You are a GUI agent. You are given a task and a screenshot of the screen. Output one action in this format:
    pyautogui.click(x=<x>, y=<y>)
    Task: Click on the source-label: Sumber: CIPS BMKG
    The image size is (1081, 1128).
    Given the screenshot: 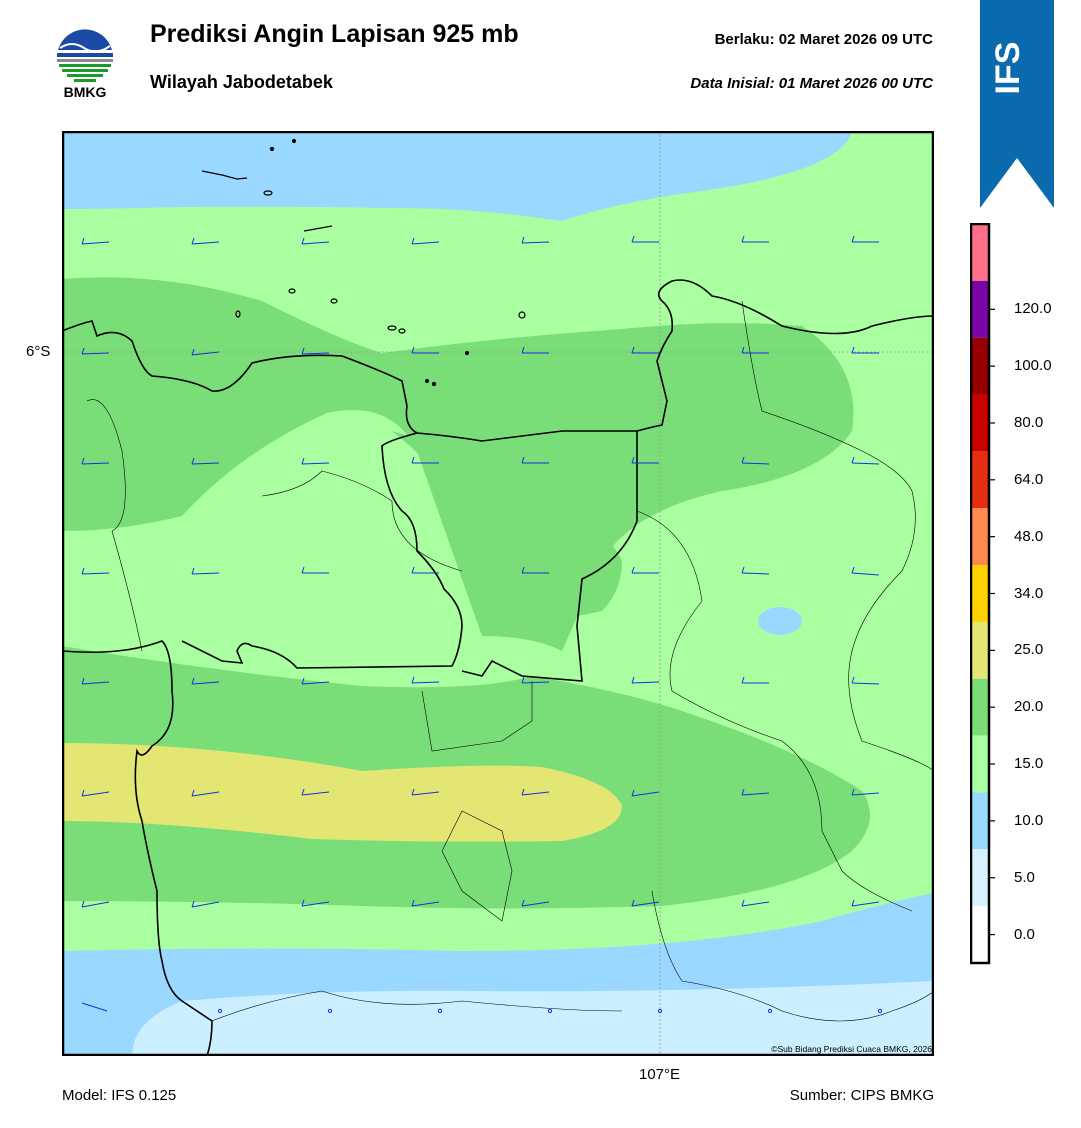 What is the action you would take?
    pyautogui.click(x=861, y=1095)
    